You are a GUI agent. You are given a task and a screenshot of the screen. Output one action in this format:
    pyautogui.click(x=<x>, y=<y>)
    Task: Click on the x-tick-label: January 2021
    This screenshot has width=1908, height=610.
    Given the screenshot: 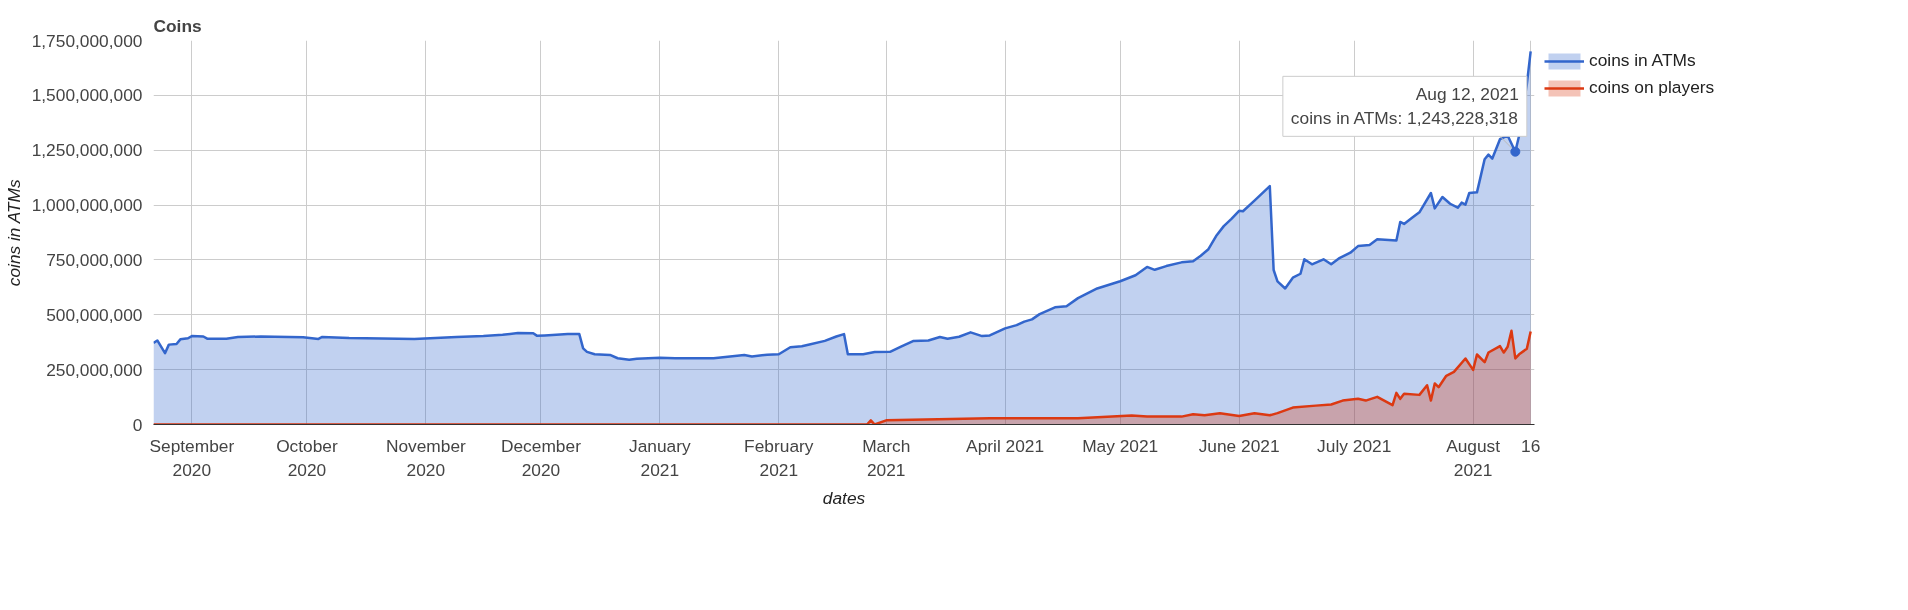 What is the action you would take?
    pyautogui.click(x=660, y=457)
    